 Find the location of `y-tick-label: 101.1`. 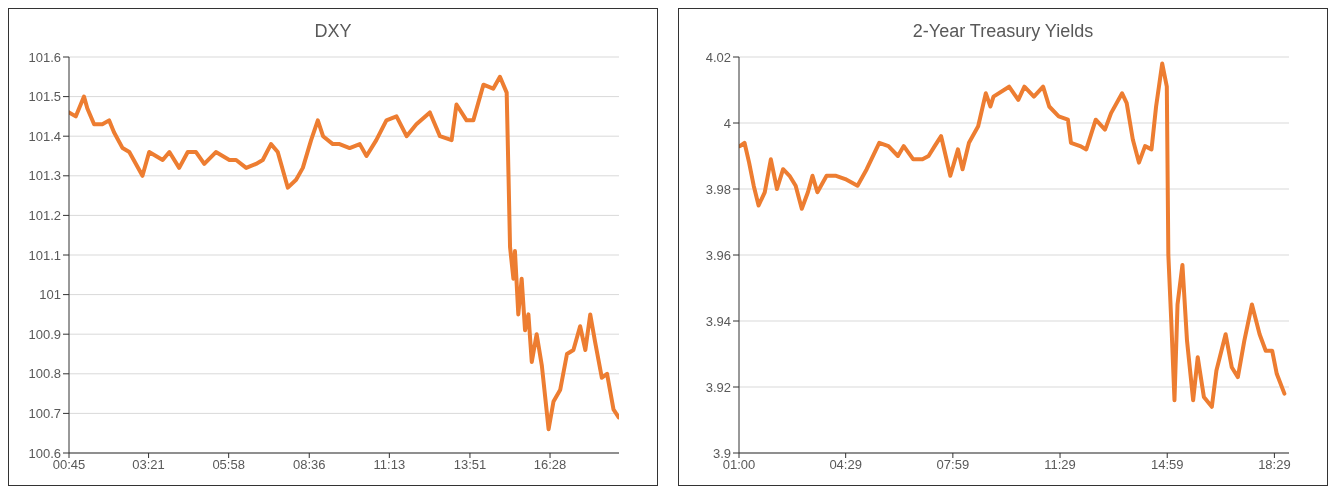

y-tick-label: 101.1 is located at coordinates (44, 255).